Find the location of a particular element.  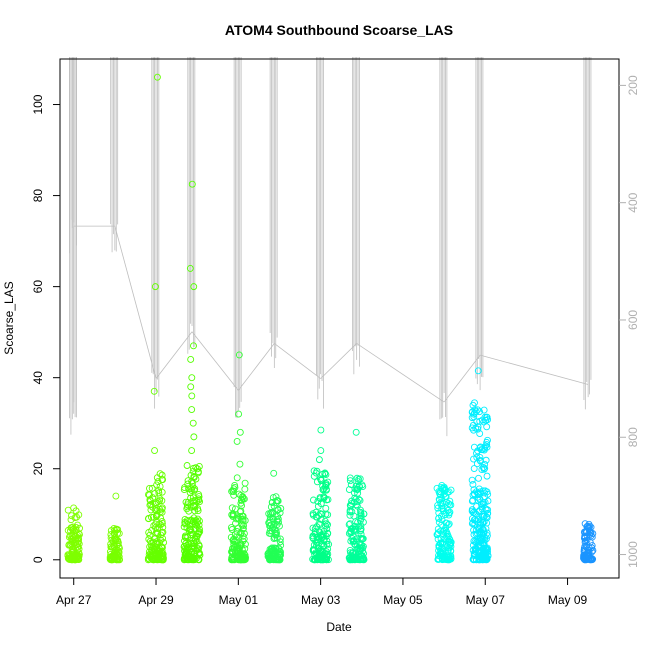

x-tick-label: May 09 is located at coordinates (568, 600).